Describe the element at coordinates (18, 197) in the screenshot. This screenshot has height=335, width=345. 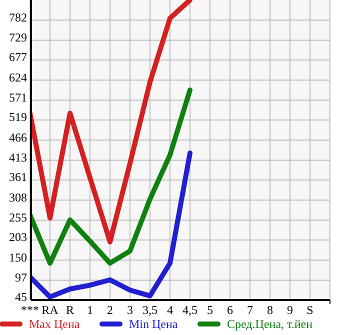
I see `y-tick-label: 308` at that location.